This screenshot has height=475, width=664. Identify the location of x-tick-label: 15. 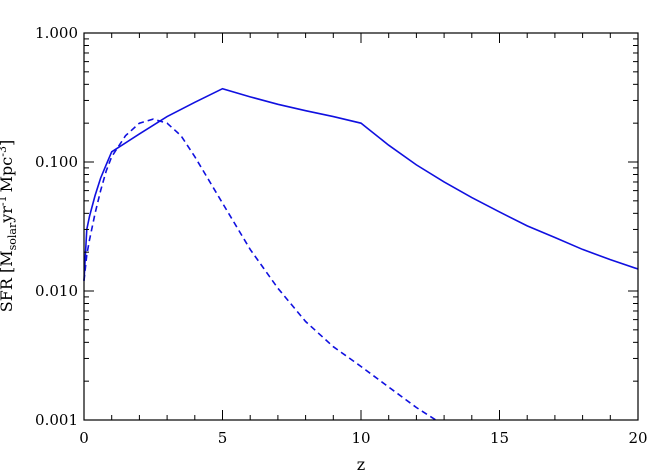
(499, 438).